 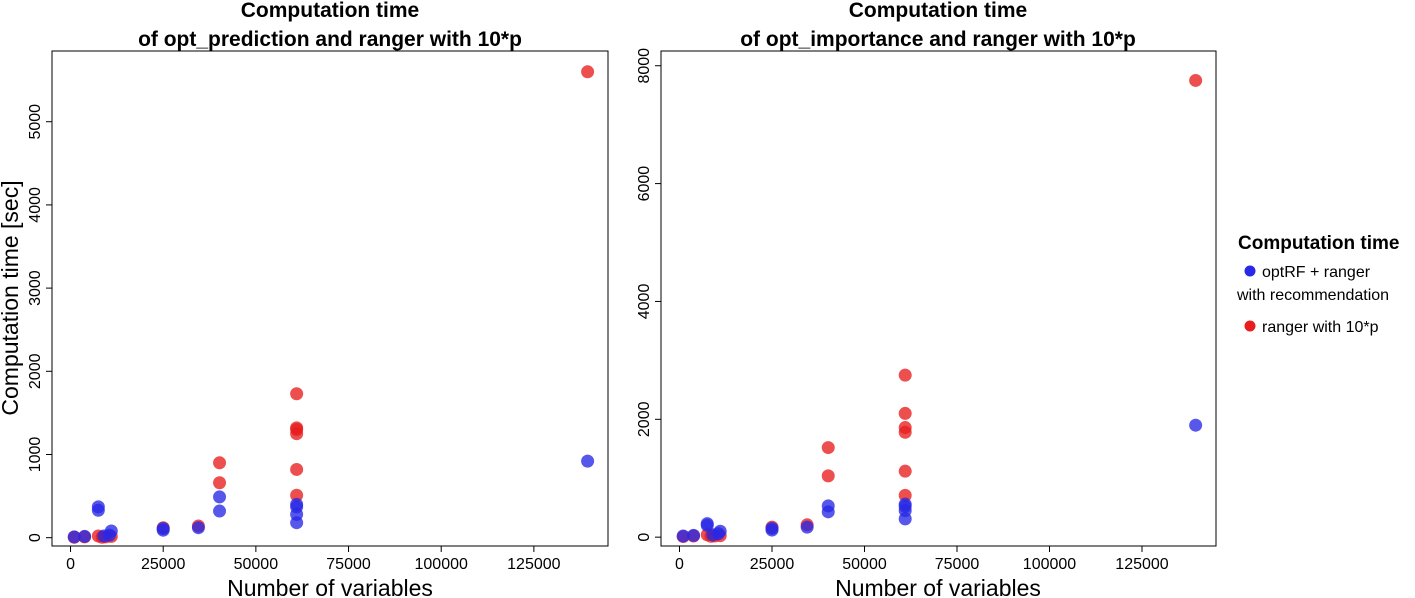 I want to click on legend-title: Computation time, so click(x=1319, y=243).